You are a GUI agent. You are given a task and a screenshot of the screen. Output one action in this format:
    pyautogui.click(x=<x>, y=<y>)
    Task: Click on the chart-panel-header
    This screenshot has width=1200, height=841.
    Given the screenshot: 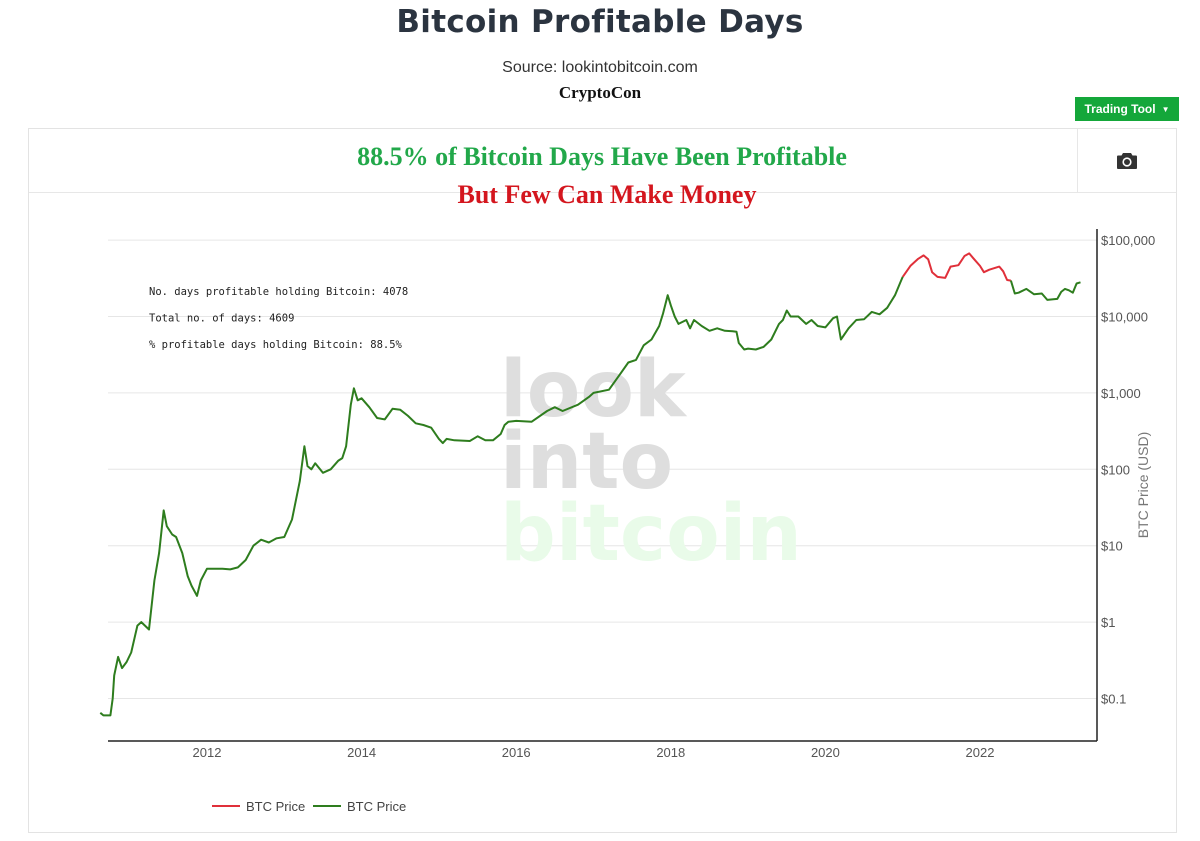 What is the action you would take?
    pyautogui.click(x=602, y=161)
    